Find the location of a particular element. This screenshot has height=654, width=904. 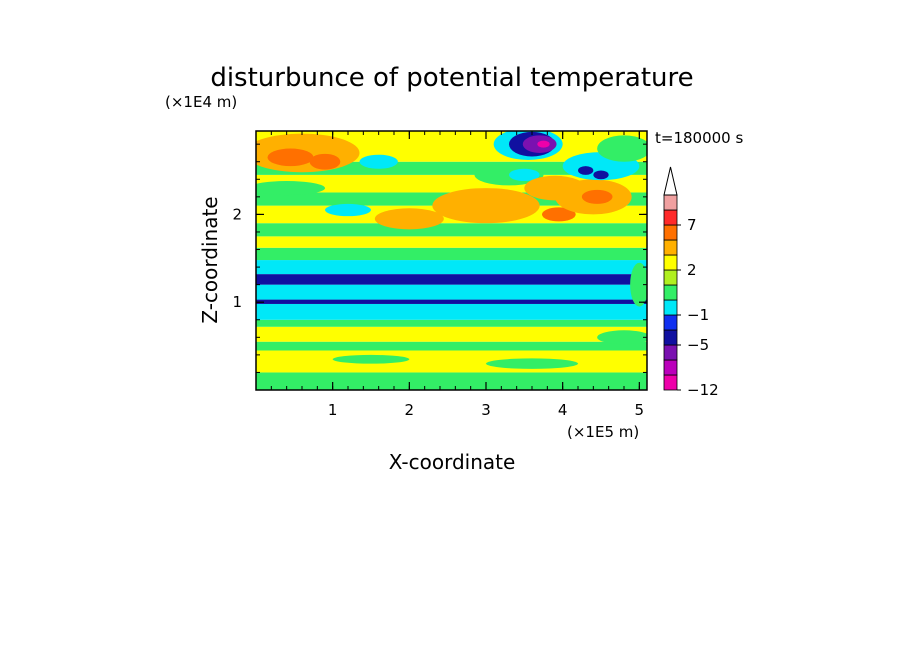

colorbar-legend: −12−5−127 is located at coordinates (691, 282).